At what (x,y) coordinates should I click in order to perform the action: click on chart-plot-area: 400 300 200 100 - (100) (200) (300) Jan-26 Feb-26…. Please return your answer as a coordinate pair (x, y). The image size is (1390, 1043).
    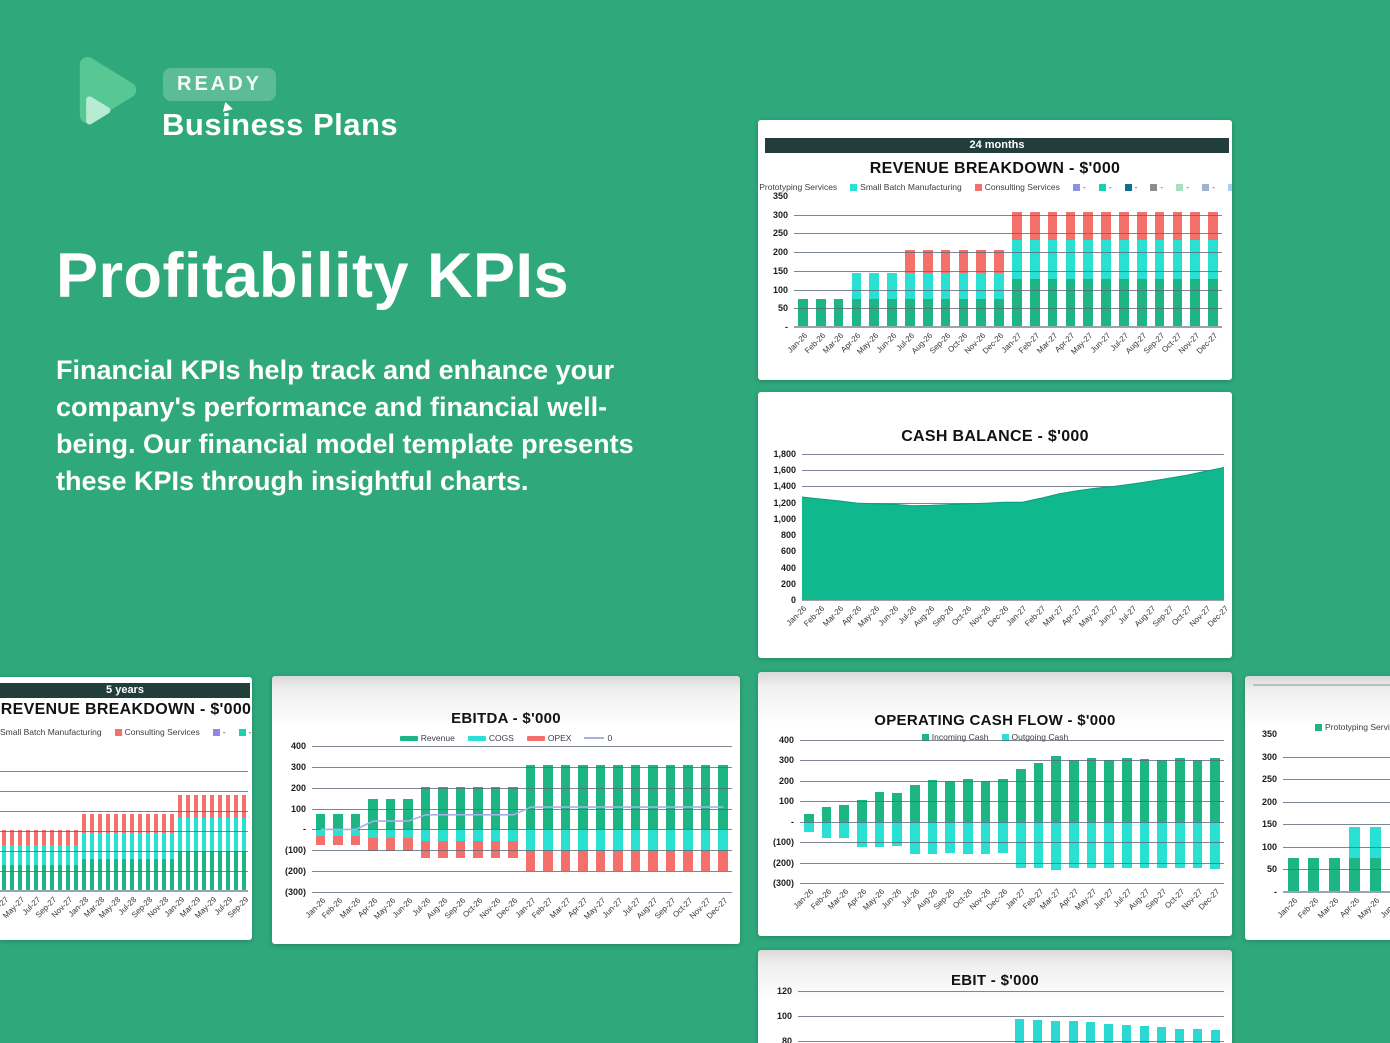
    Looking at the image, I should click on (506, 840).